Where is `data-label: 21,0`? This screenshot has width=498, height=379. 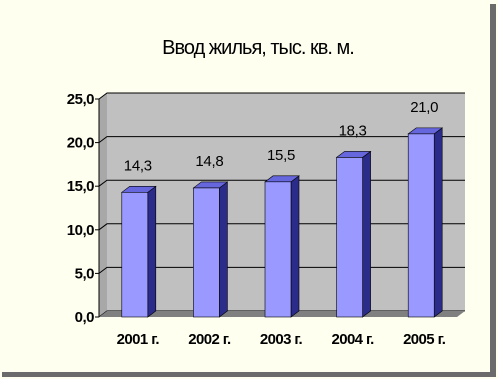 data-label: 21,0 is located at coordinates (424, 107).